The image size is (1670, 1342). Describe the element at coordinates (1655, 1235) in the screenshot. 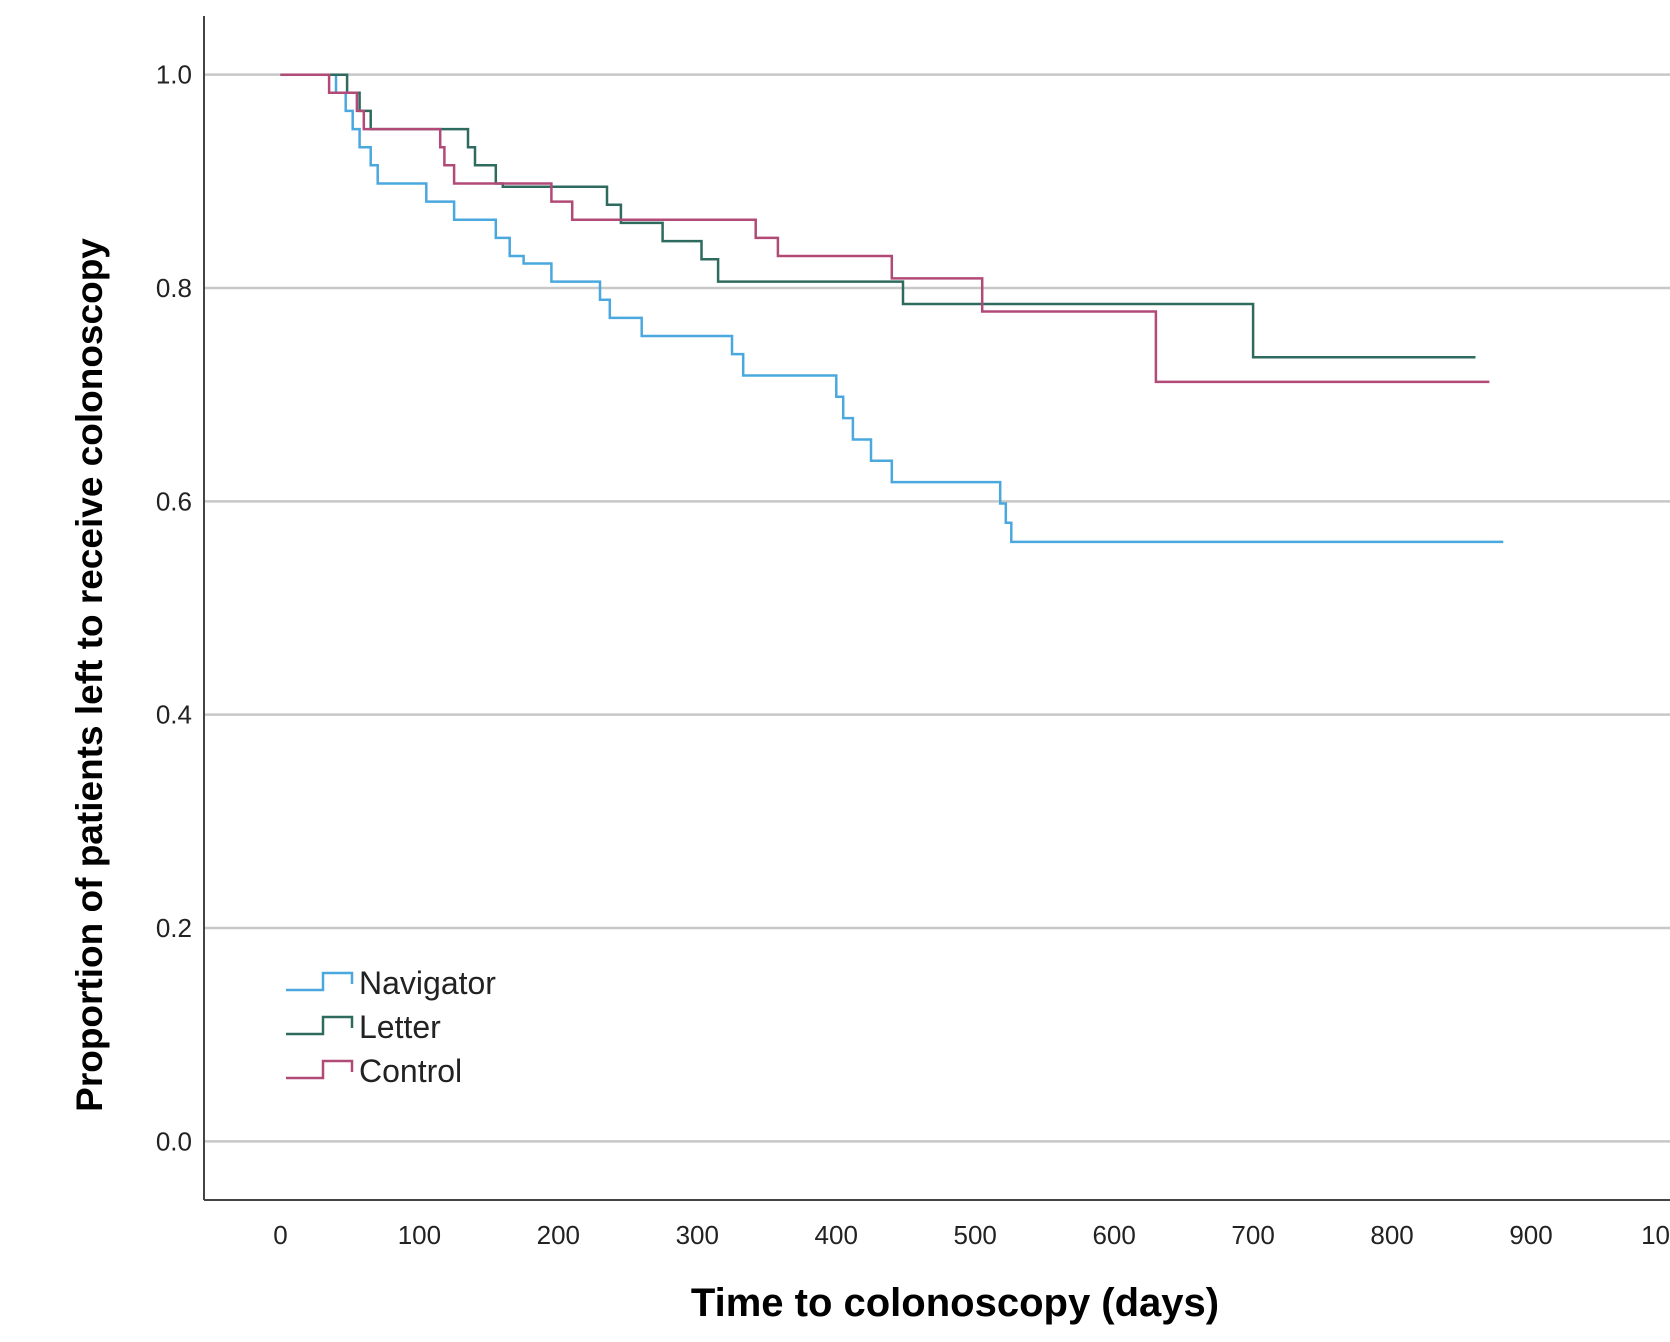

I see `x-tick-label: 1000` at that location.